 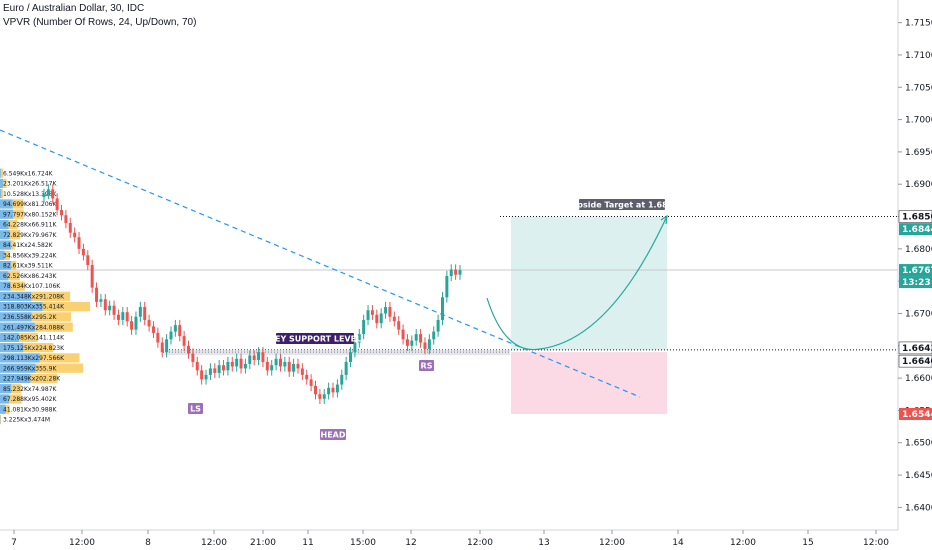 I want to click on vp-row-label: 82.61Kx39.511K, so click(x=28, y=266).